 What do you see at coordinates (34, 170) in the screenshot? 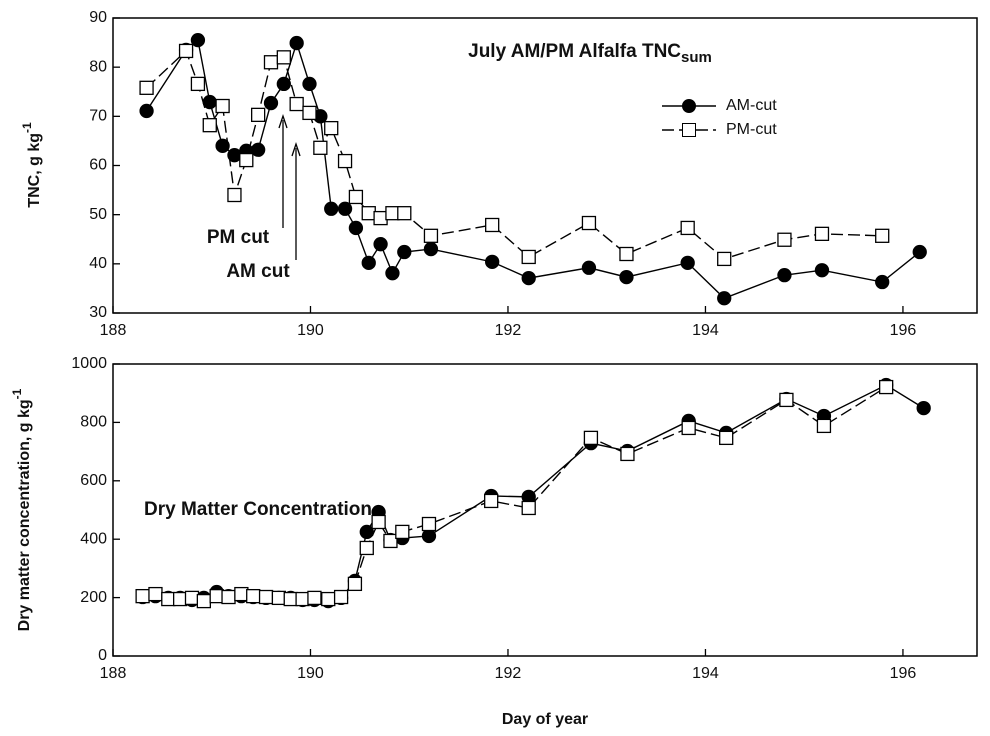
I see `ylabel-text: TNC, g kg` at bounding box center [34, 170].